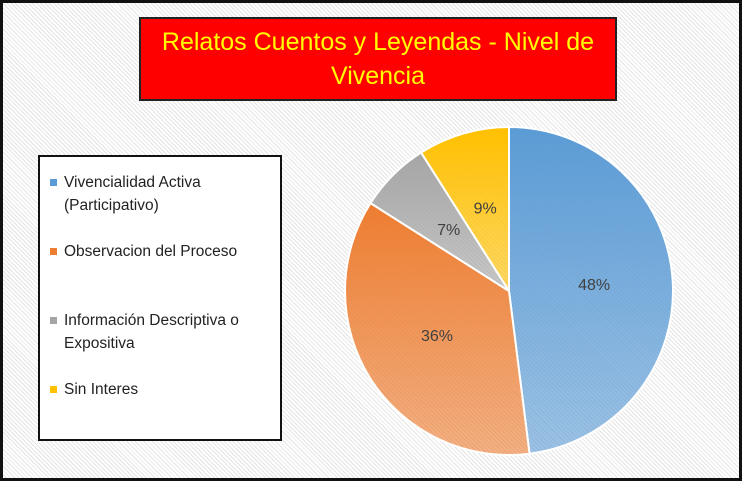 The image size is (742, 481). I want to click on legend-item: Información Descriptiva o Expositiva, so click(163, 343).